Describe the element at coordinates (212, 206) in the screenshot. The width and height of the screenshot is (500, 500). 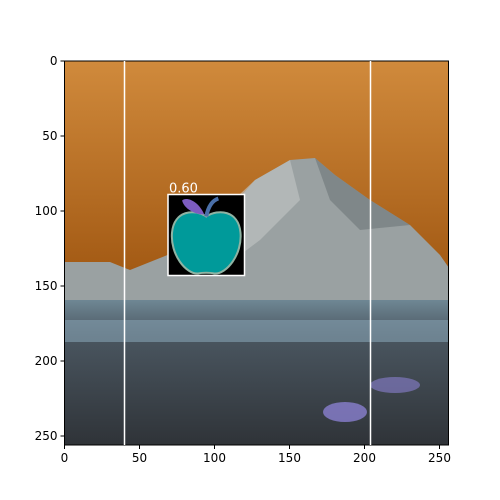
I see `apple-stem` at that location.